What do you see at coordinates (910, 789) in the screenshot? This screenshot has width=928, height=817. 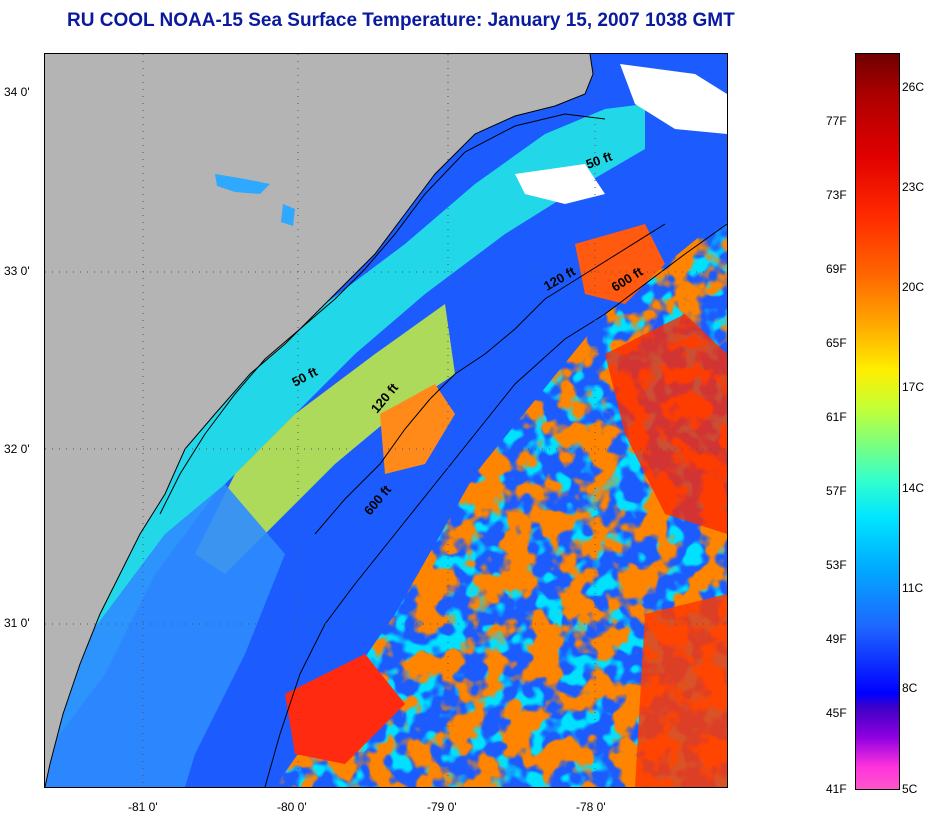 I see `colorbar-c-label: 5C` at bounding box center [910, 789].